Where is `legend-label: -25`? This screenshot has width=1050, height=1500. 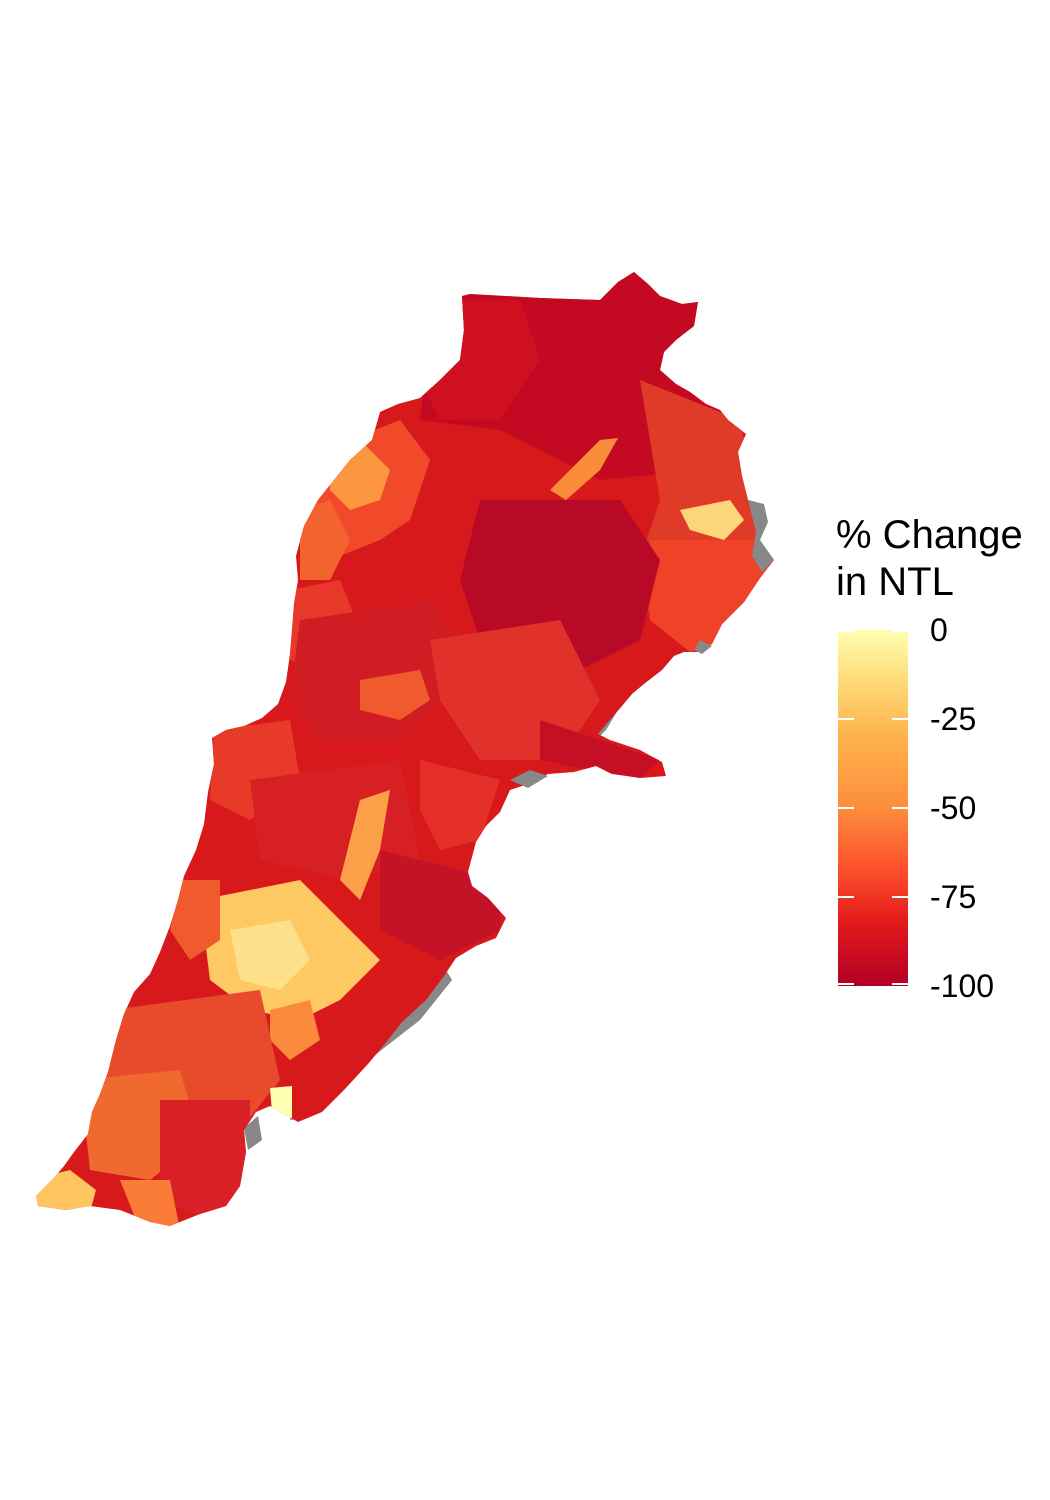 legend-label: -25 is located at coordinates (953, 719).